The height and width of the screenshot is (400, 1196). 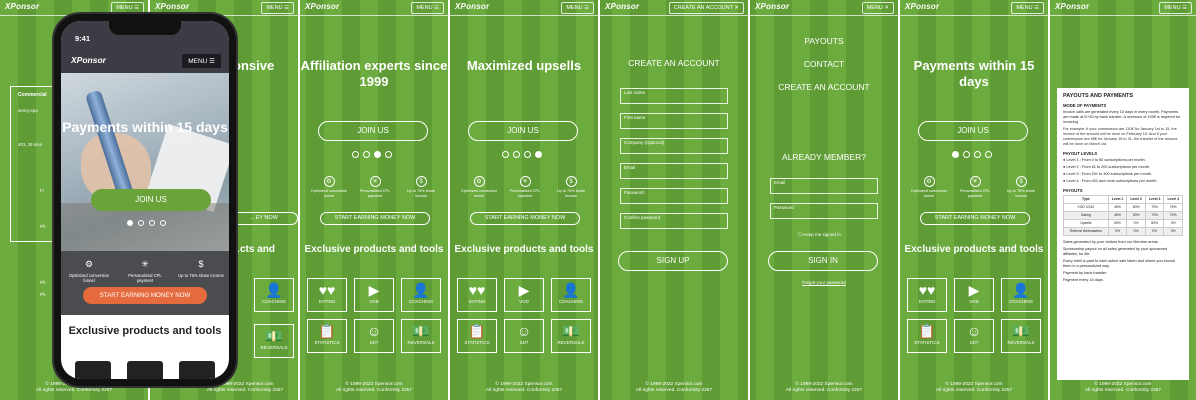 What do you see at coordinates (674, 196) in the screenshot?
I see `password-field: Password` at bounding box center [674, 196].